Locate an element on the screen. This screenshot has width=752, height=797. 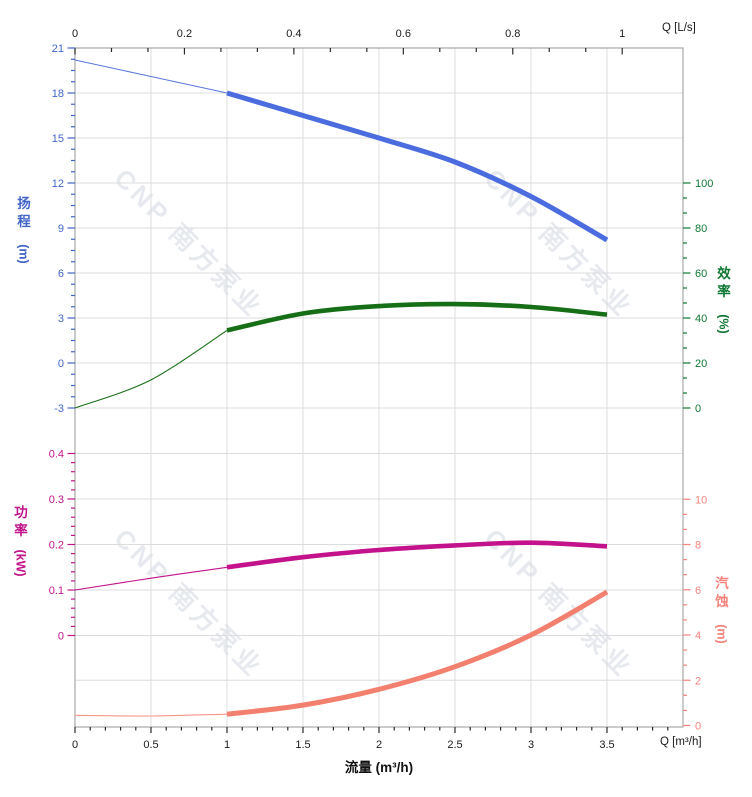
head-tick-label: 0 is located at coordinates (61, 364).